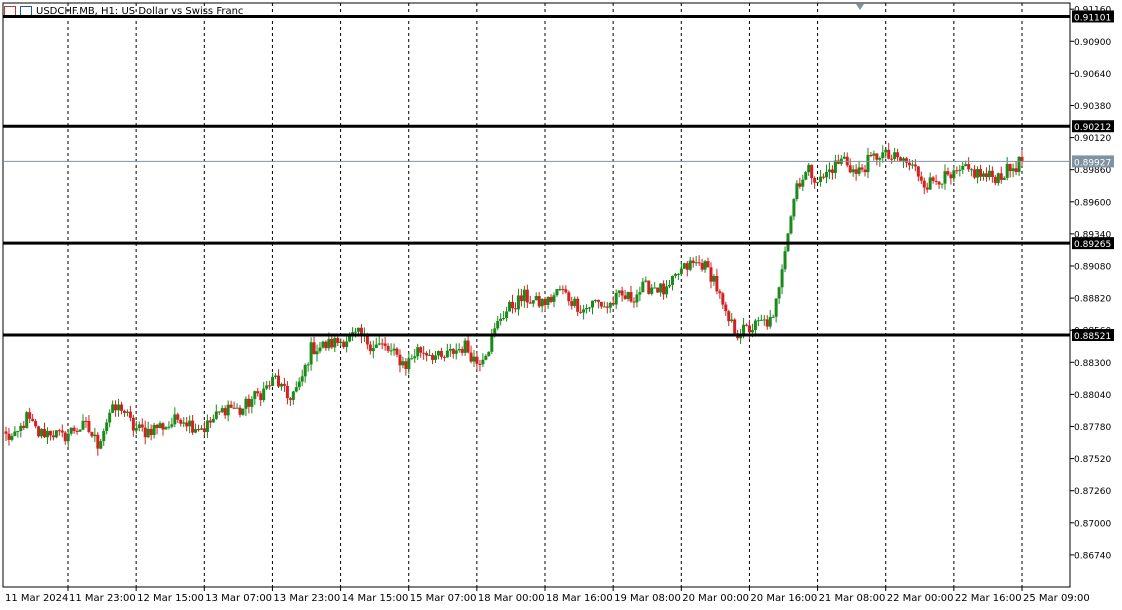 This screenshot has height=610, width=1122. What do you see at coordinates (1092, 556) in the screenshot?
I see `y-tick-label: 0.86740` at bounding box center [1092, 556].